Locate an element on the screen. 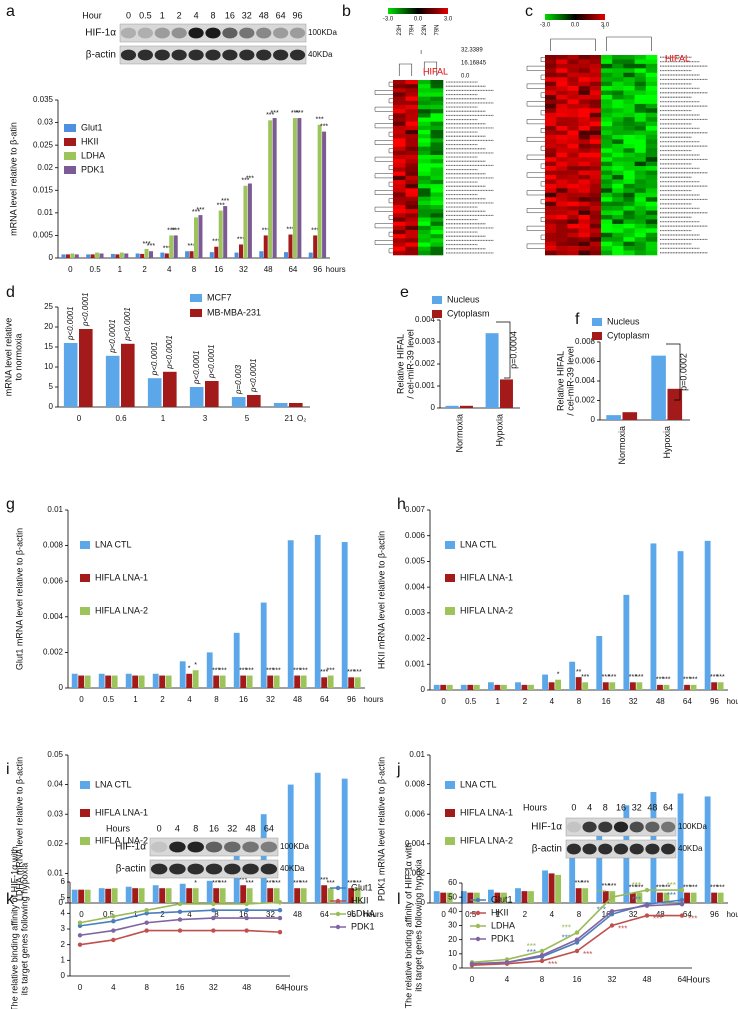  legend-label: Glut1 is located at coordinates (362, 887).